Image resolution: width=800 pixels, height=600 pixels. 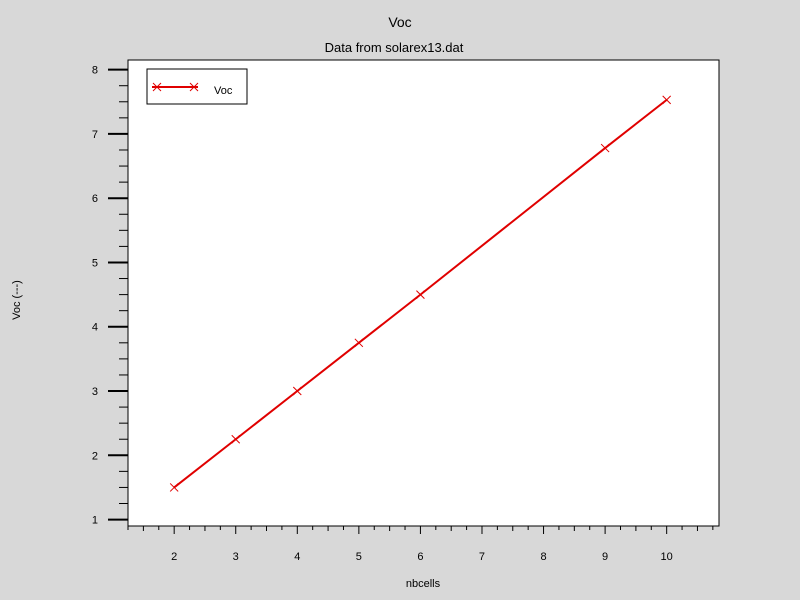 What do you see at coordinates (95, 263) in the screenshot?
I see `y-tick-label: 5` at bounding box center [95, 263].